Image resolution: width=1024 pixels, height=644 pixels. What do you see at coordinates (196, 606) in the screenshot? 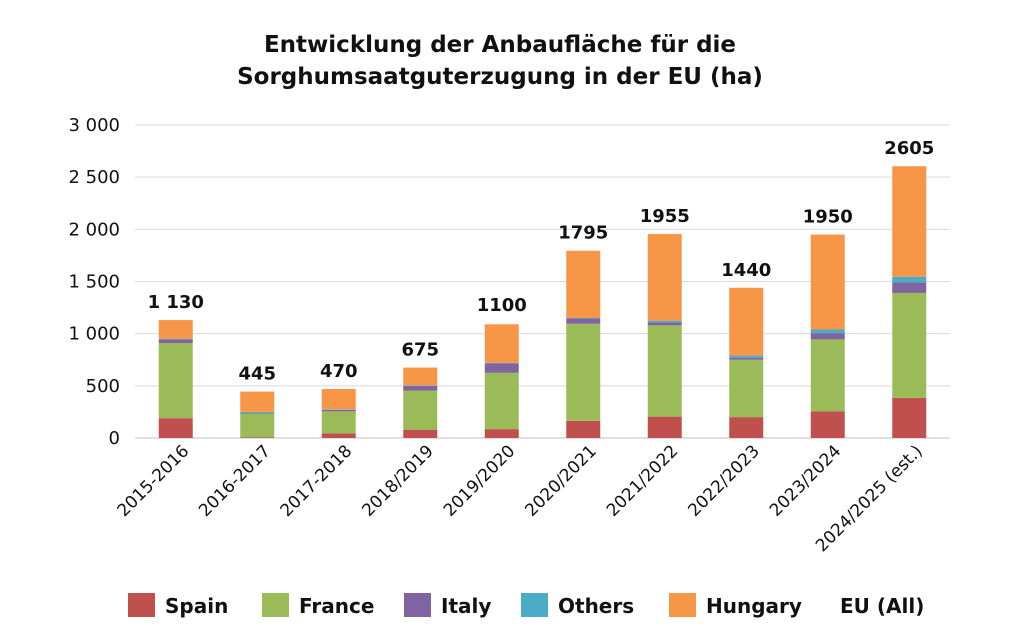
I see `legend-label-spain: Spain` at bounding box center [196, 606].